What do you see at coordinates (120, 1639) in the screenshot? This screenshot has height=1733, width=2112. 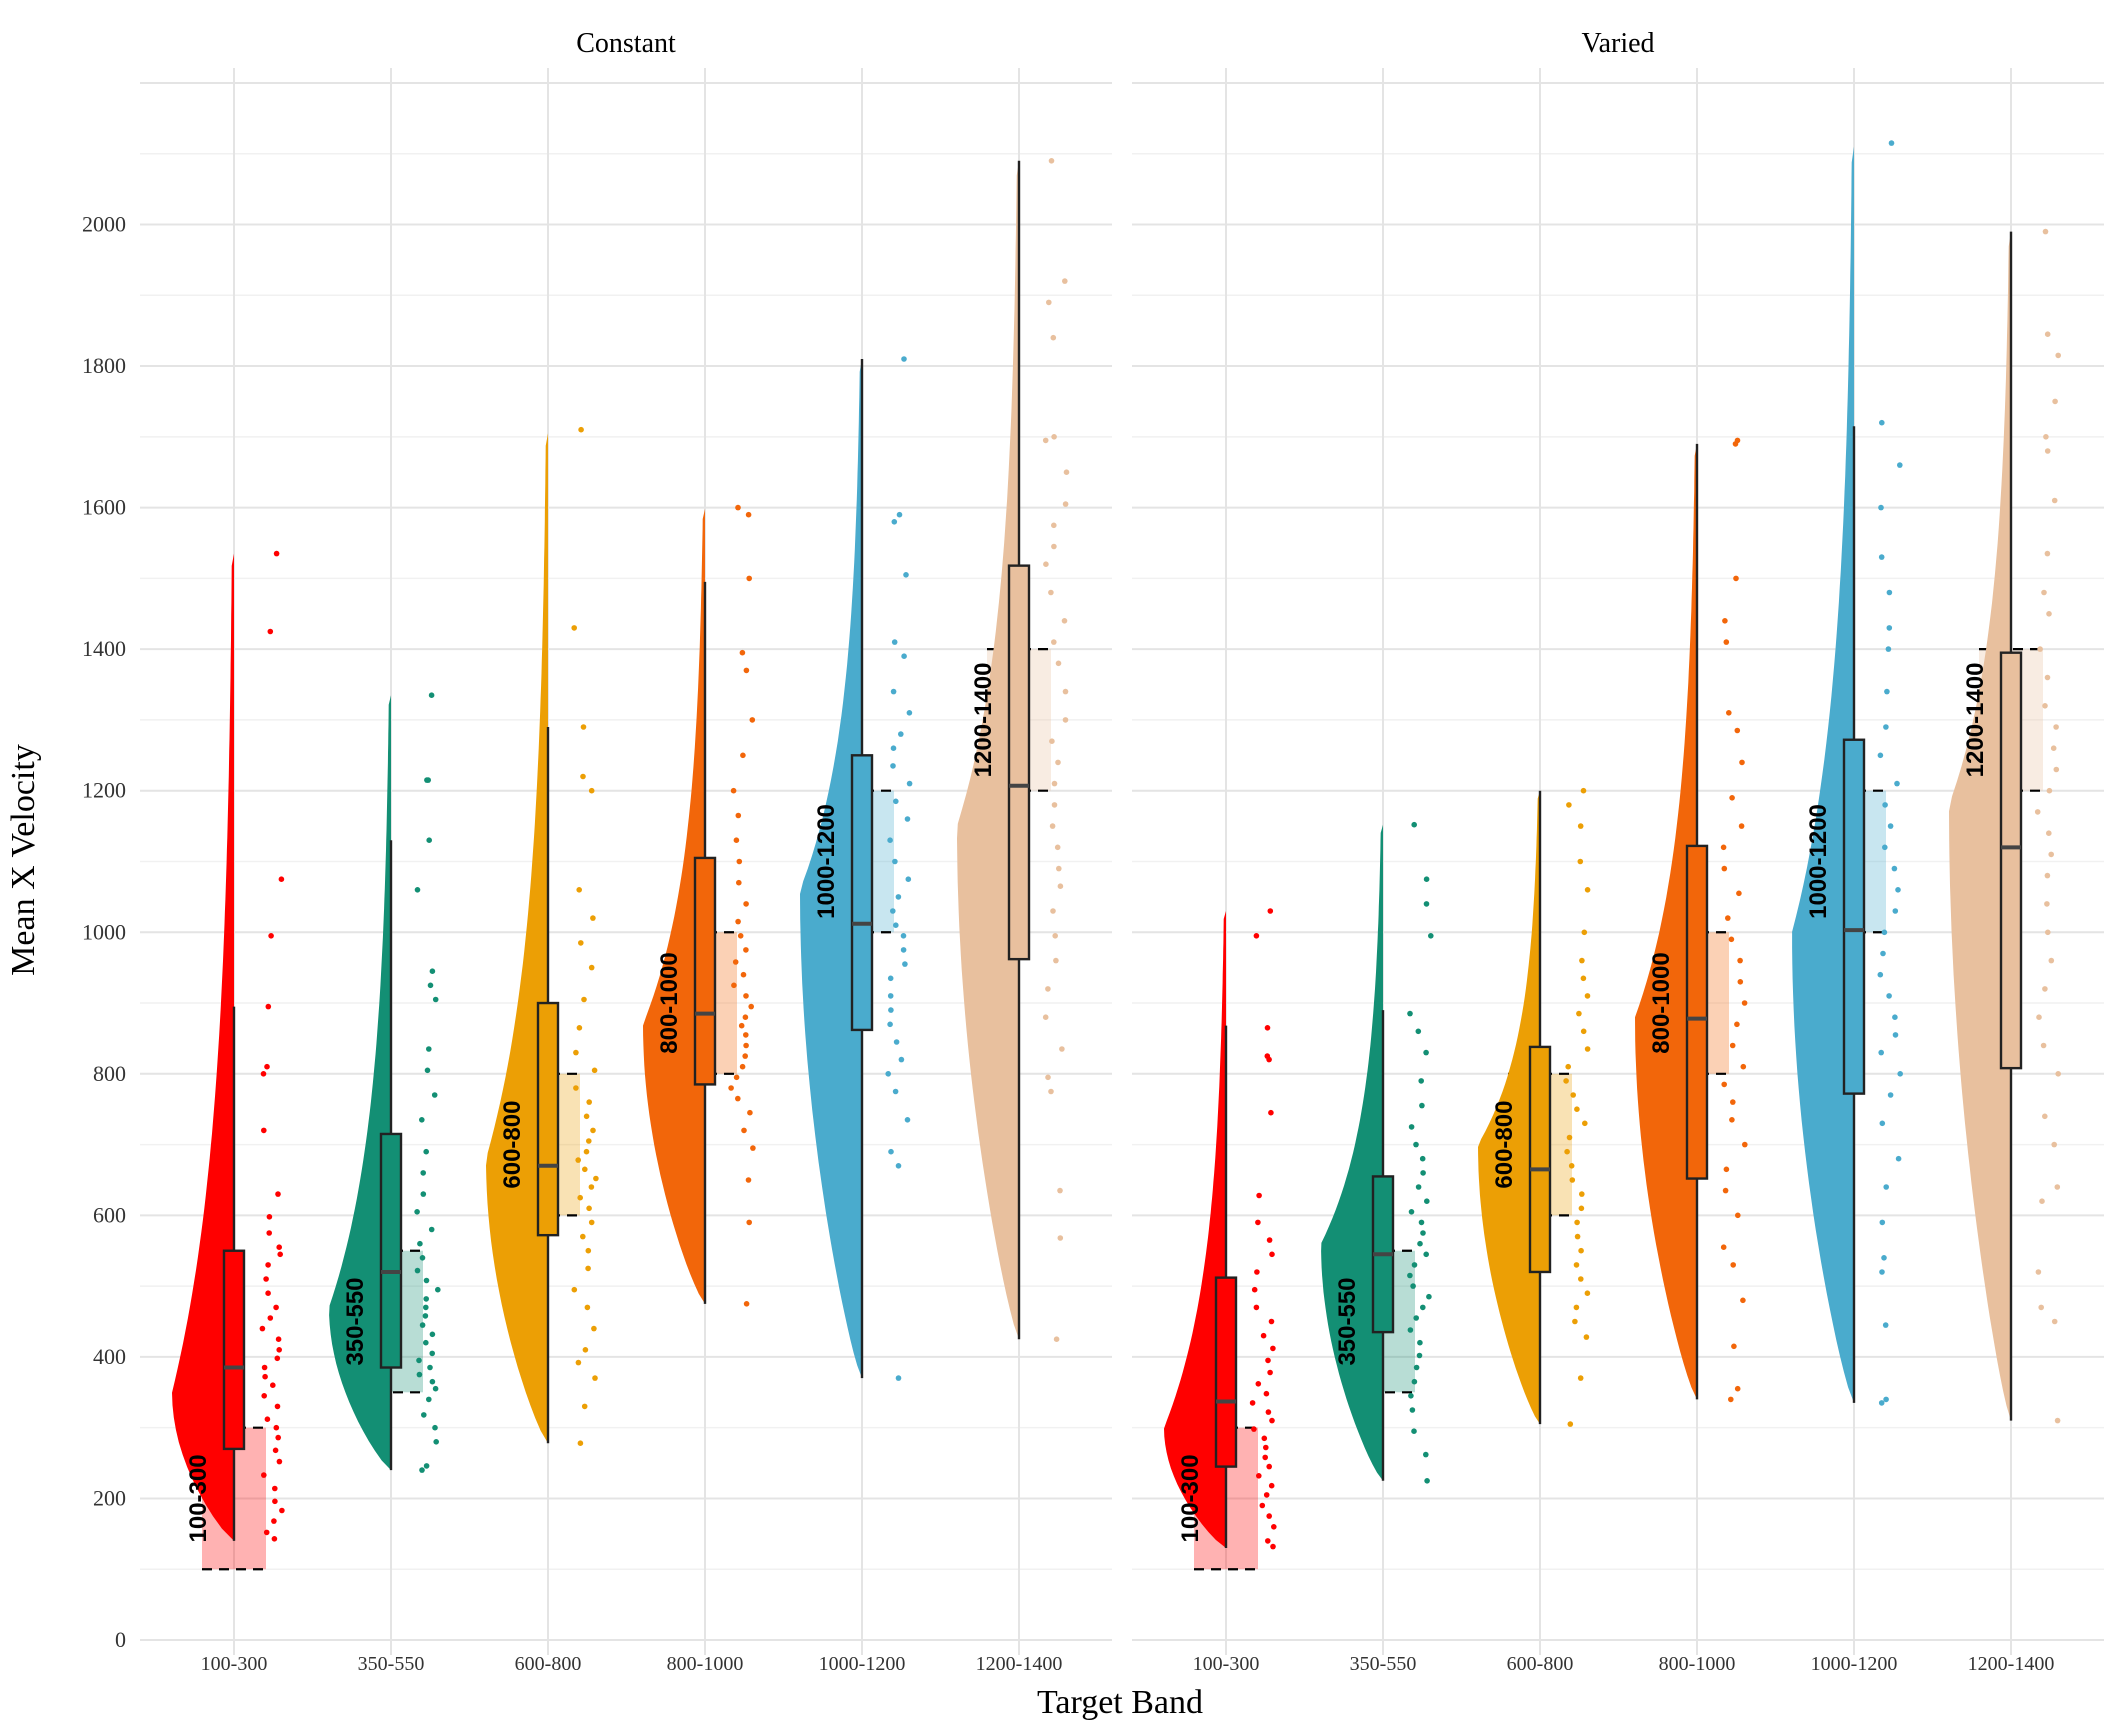 I see `y-tick-label: 0` at bounding box center [120, 1639].